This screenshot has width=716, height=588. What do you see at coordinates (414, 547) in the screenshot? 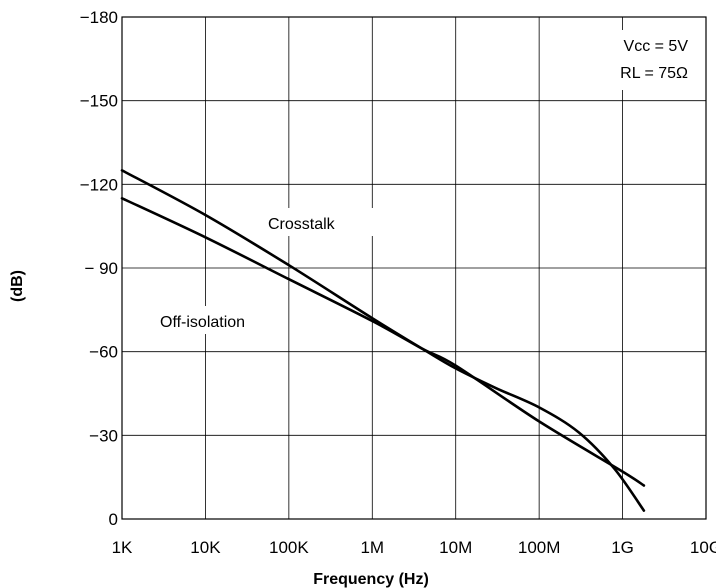
I see `x-tick-labels: 1K 10K 100K 1M 10M 100M 1G 10G` at bounding box center [414, 547].